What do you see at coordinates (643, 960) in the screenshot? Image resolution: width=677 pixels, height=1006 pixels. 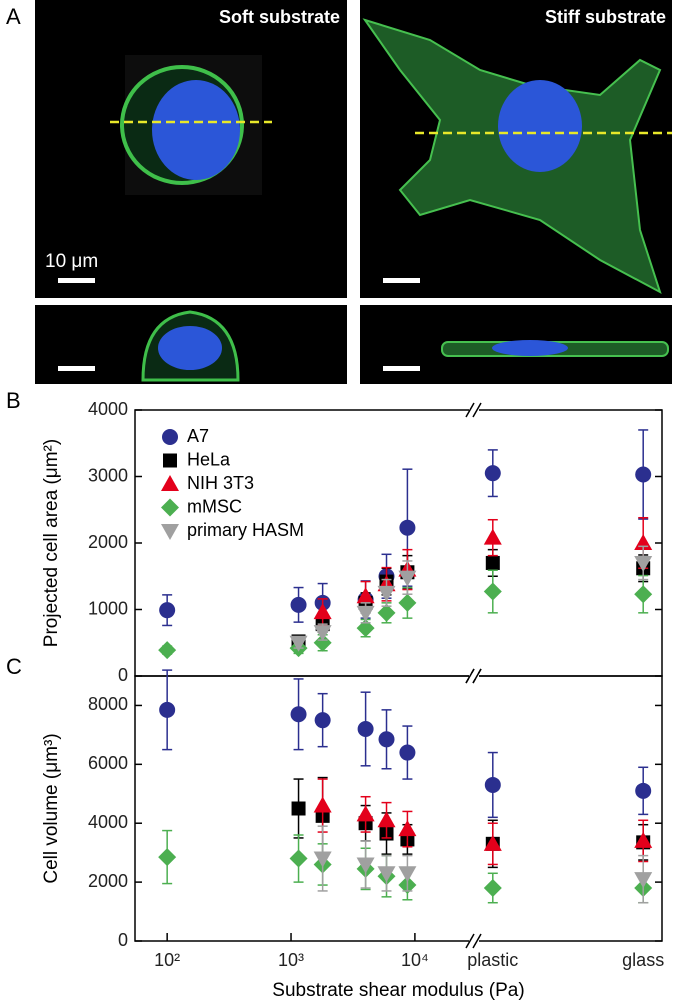 I see `x-tick-label: glass` at bounding box center [643, 960].